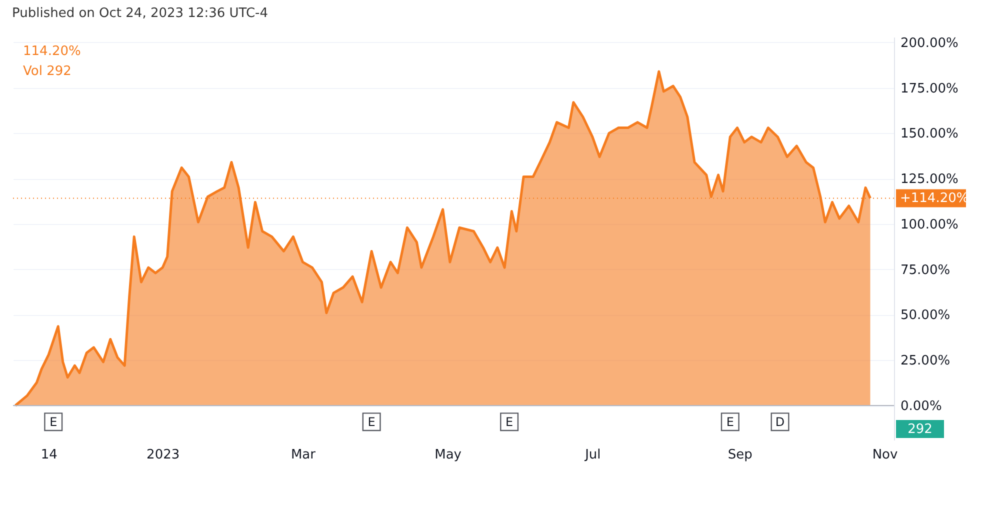 The height and width of the screenshot is (521, 1000). What do you see at coordinates (49, 455) in the screenshot?
I see `x-tick-label: 14` at bounding box center [49, 455].